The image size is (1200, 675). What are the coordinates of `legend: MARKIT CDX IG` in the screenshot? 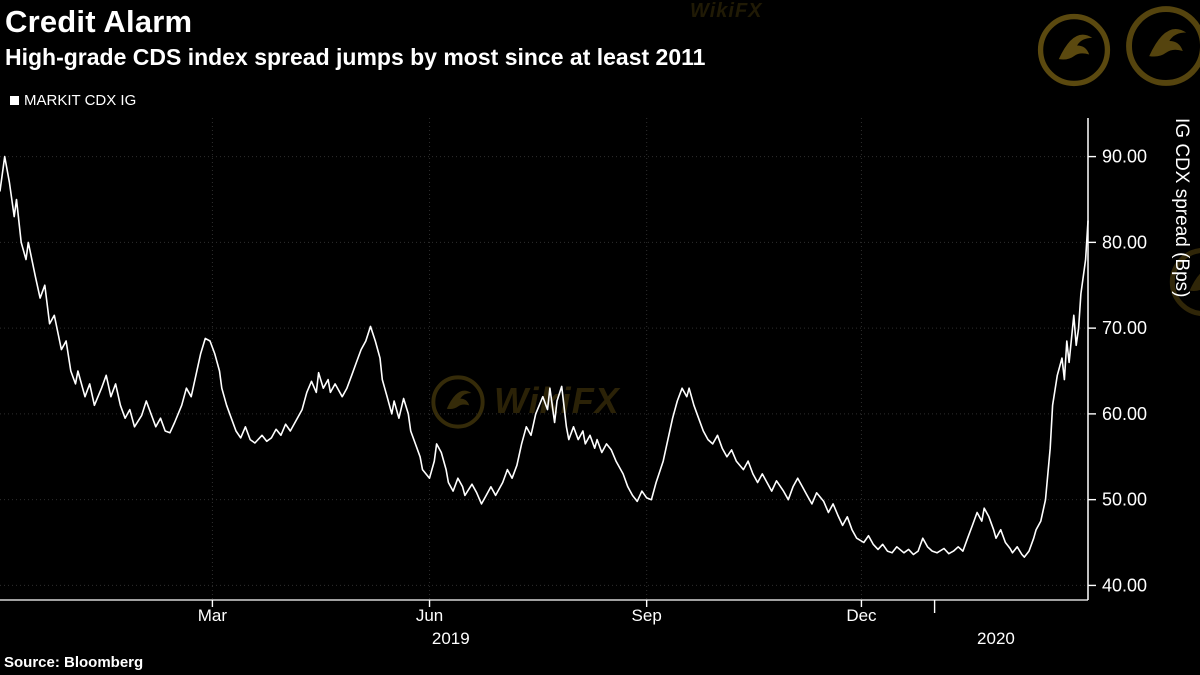 It's located at (73, 100).